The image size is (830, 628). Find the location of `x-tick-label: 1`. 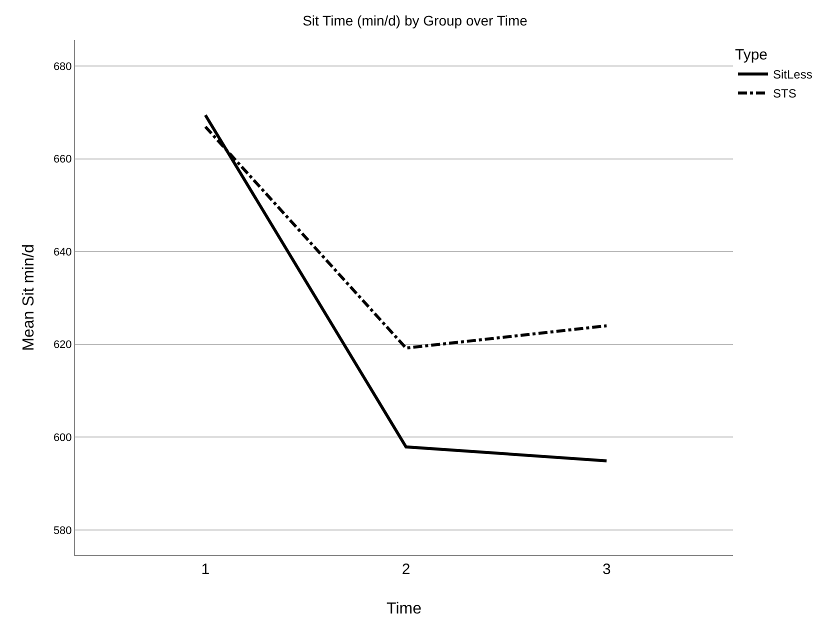

x-tick-label: 1 is located at coordinates (205, 569).